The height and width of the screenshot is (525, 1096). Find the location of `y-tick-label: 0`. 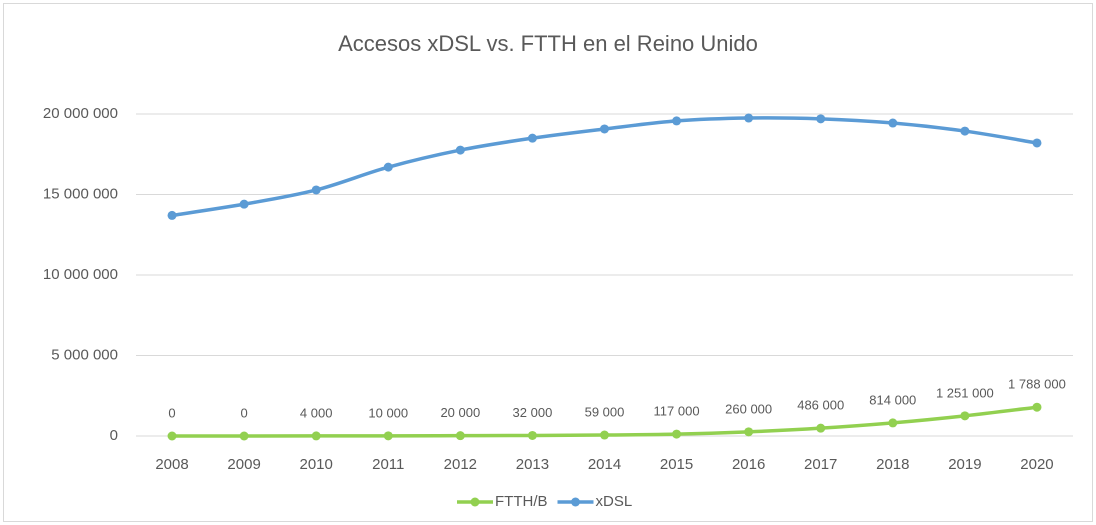

y-tick-label: 0 is located at coordinates (114, 435).